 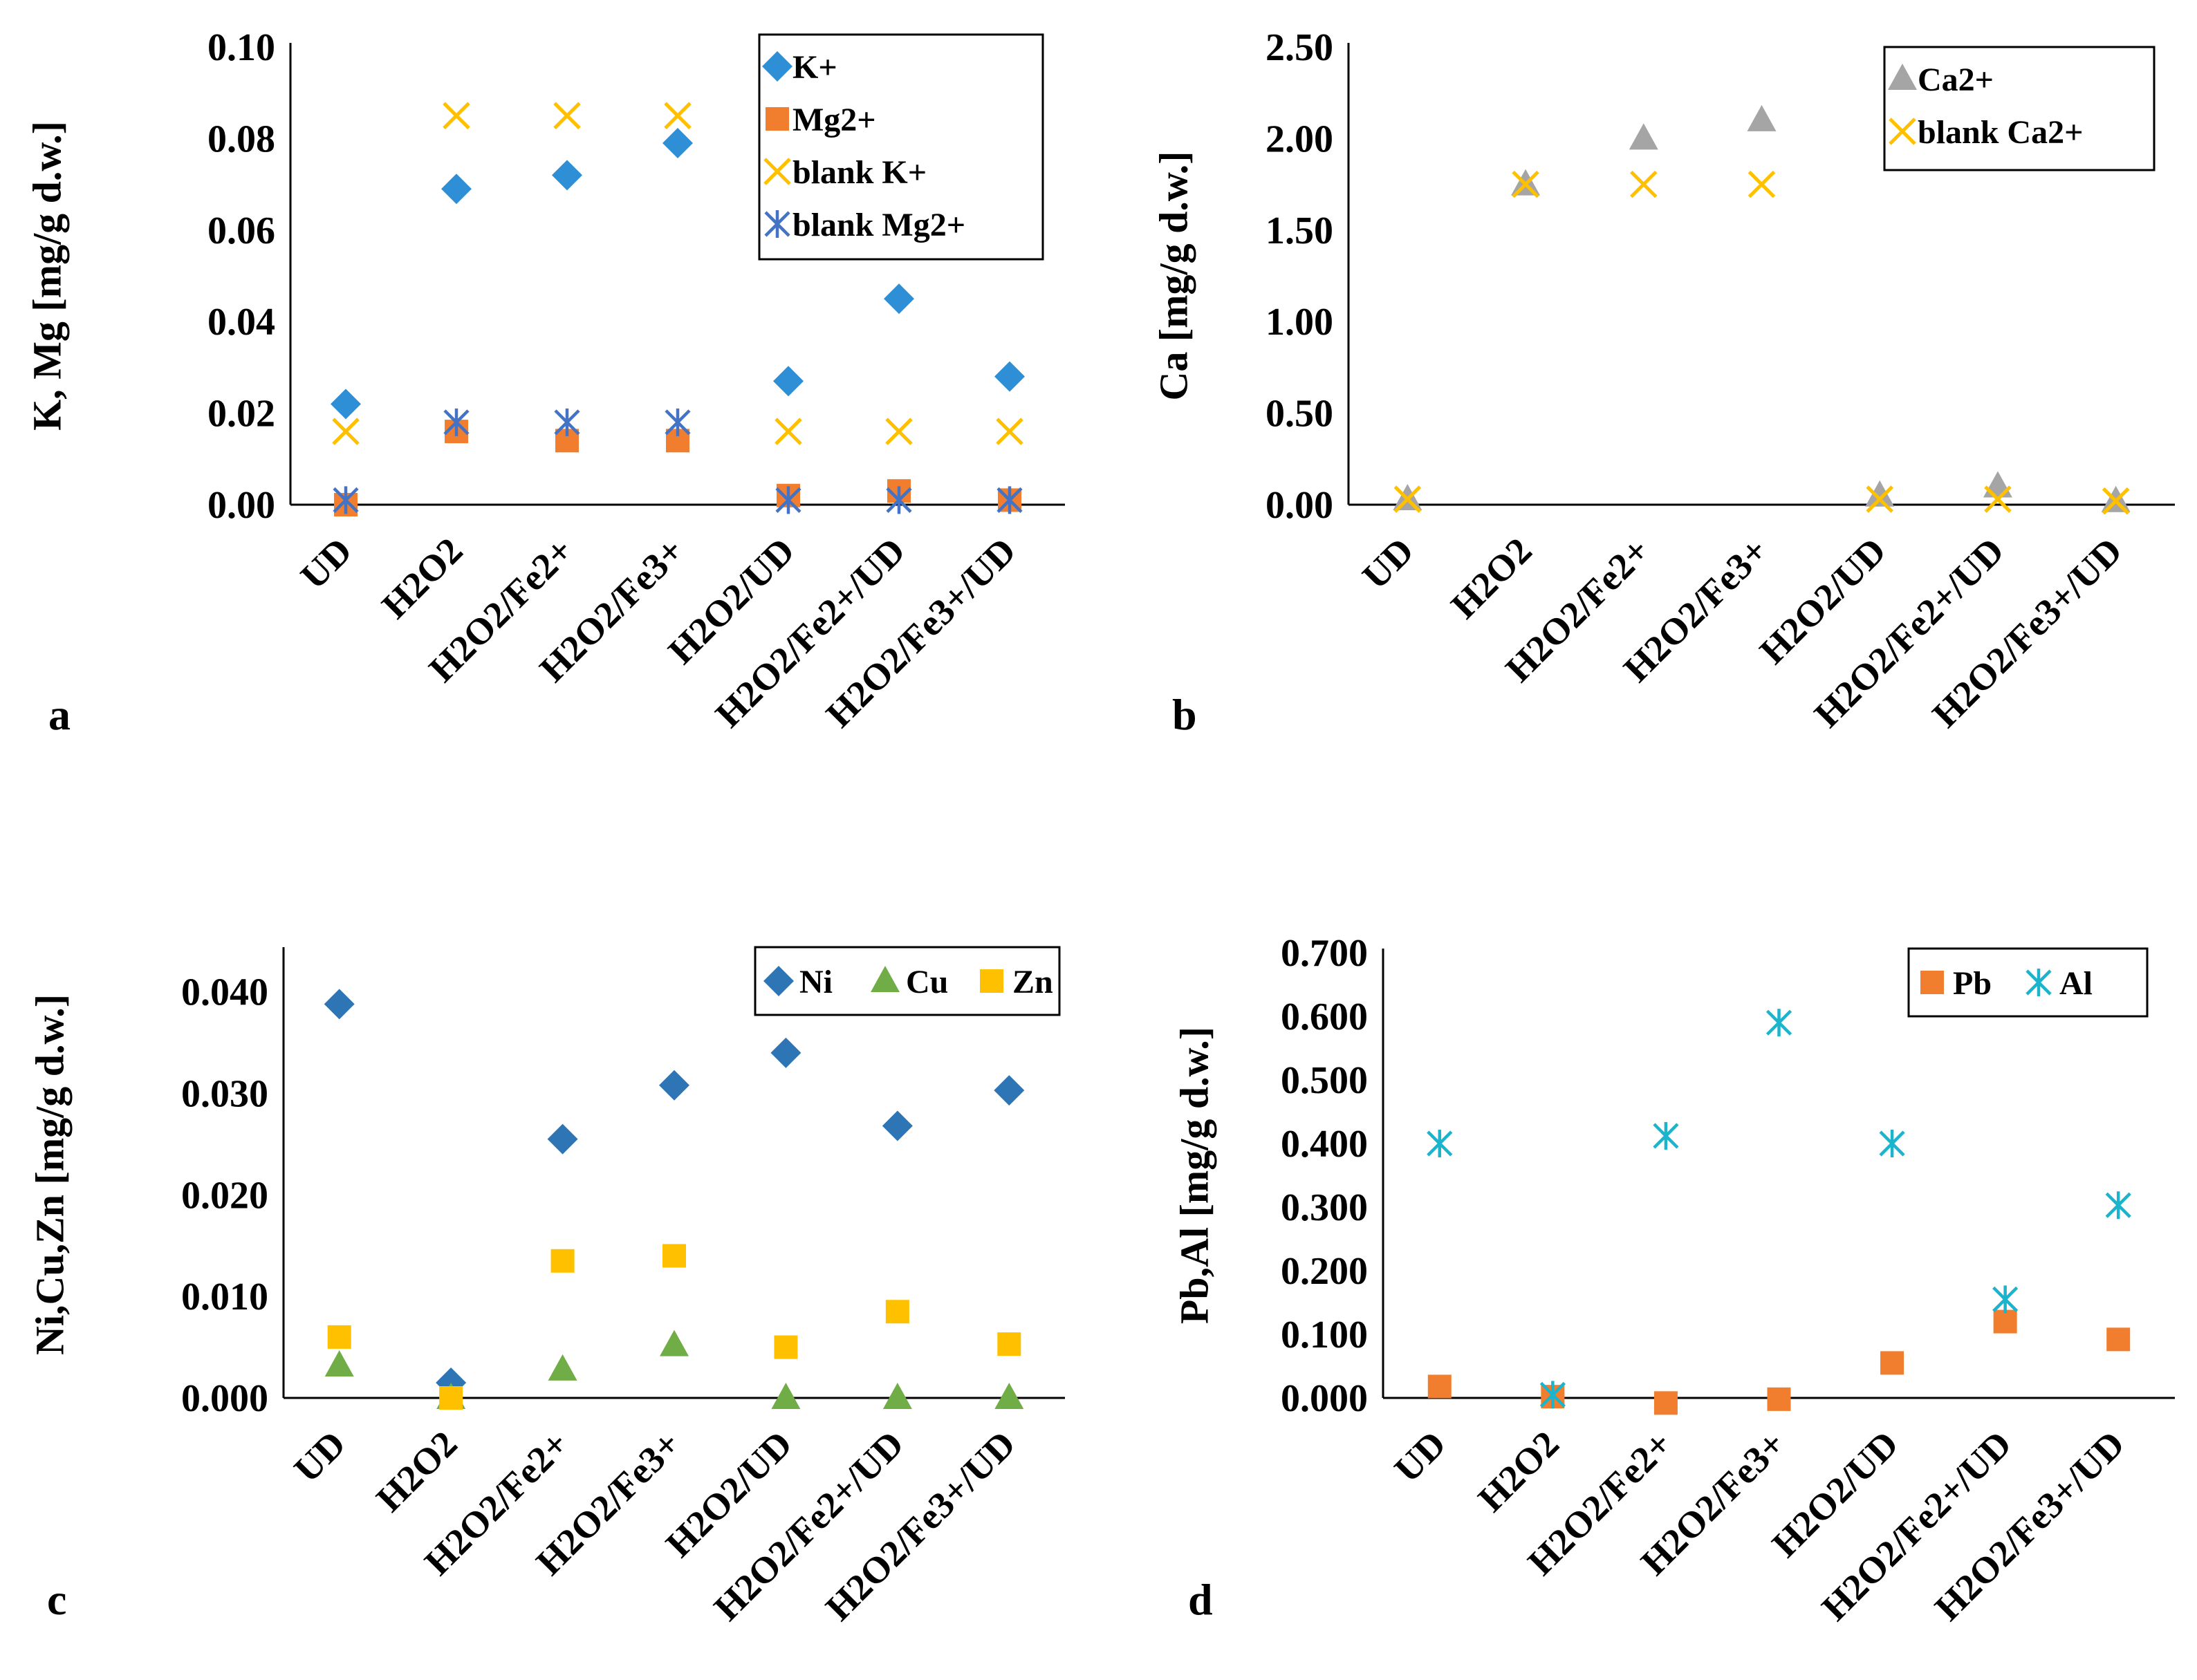 I want to click on legend-label-a-0: K+, so click(x=814, y=67).